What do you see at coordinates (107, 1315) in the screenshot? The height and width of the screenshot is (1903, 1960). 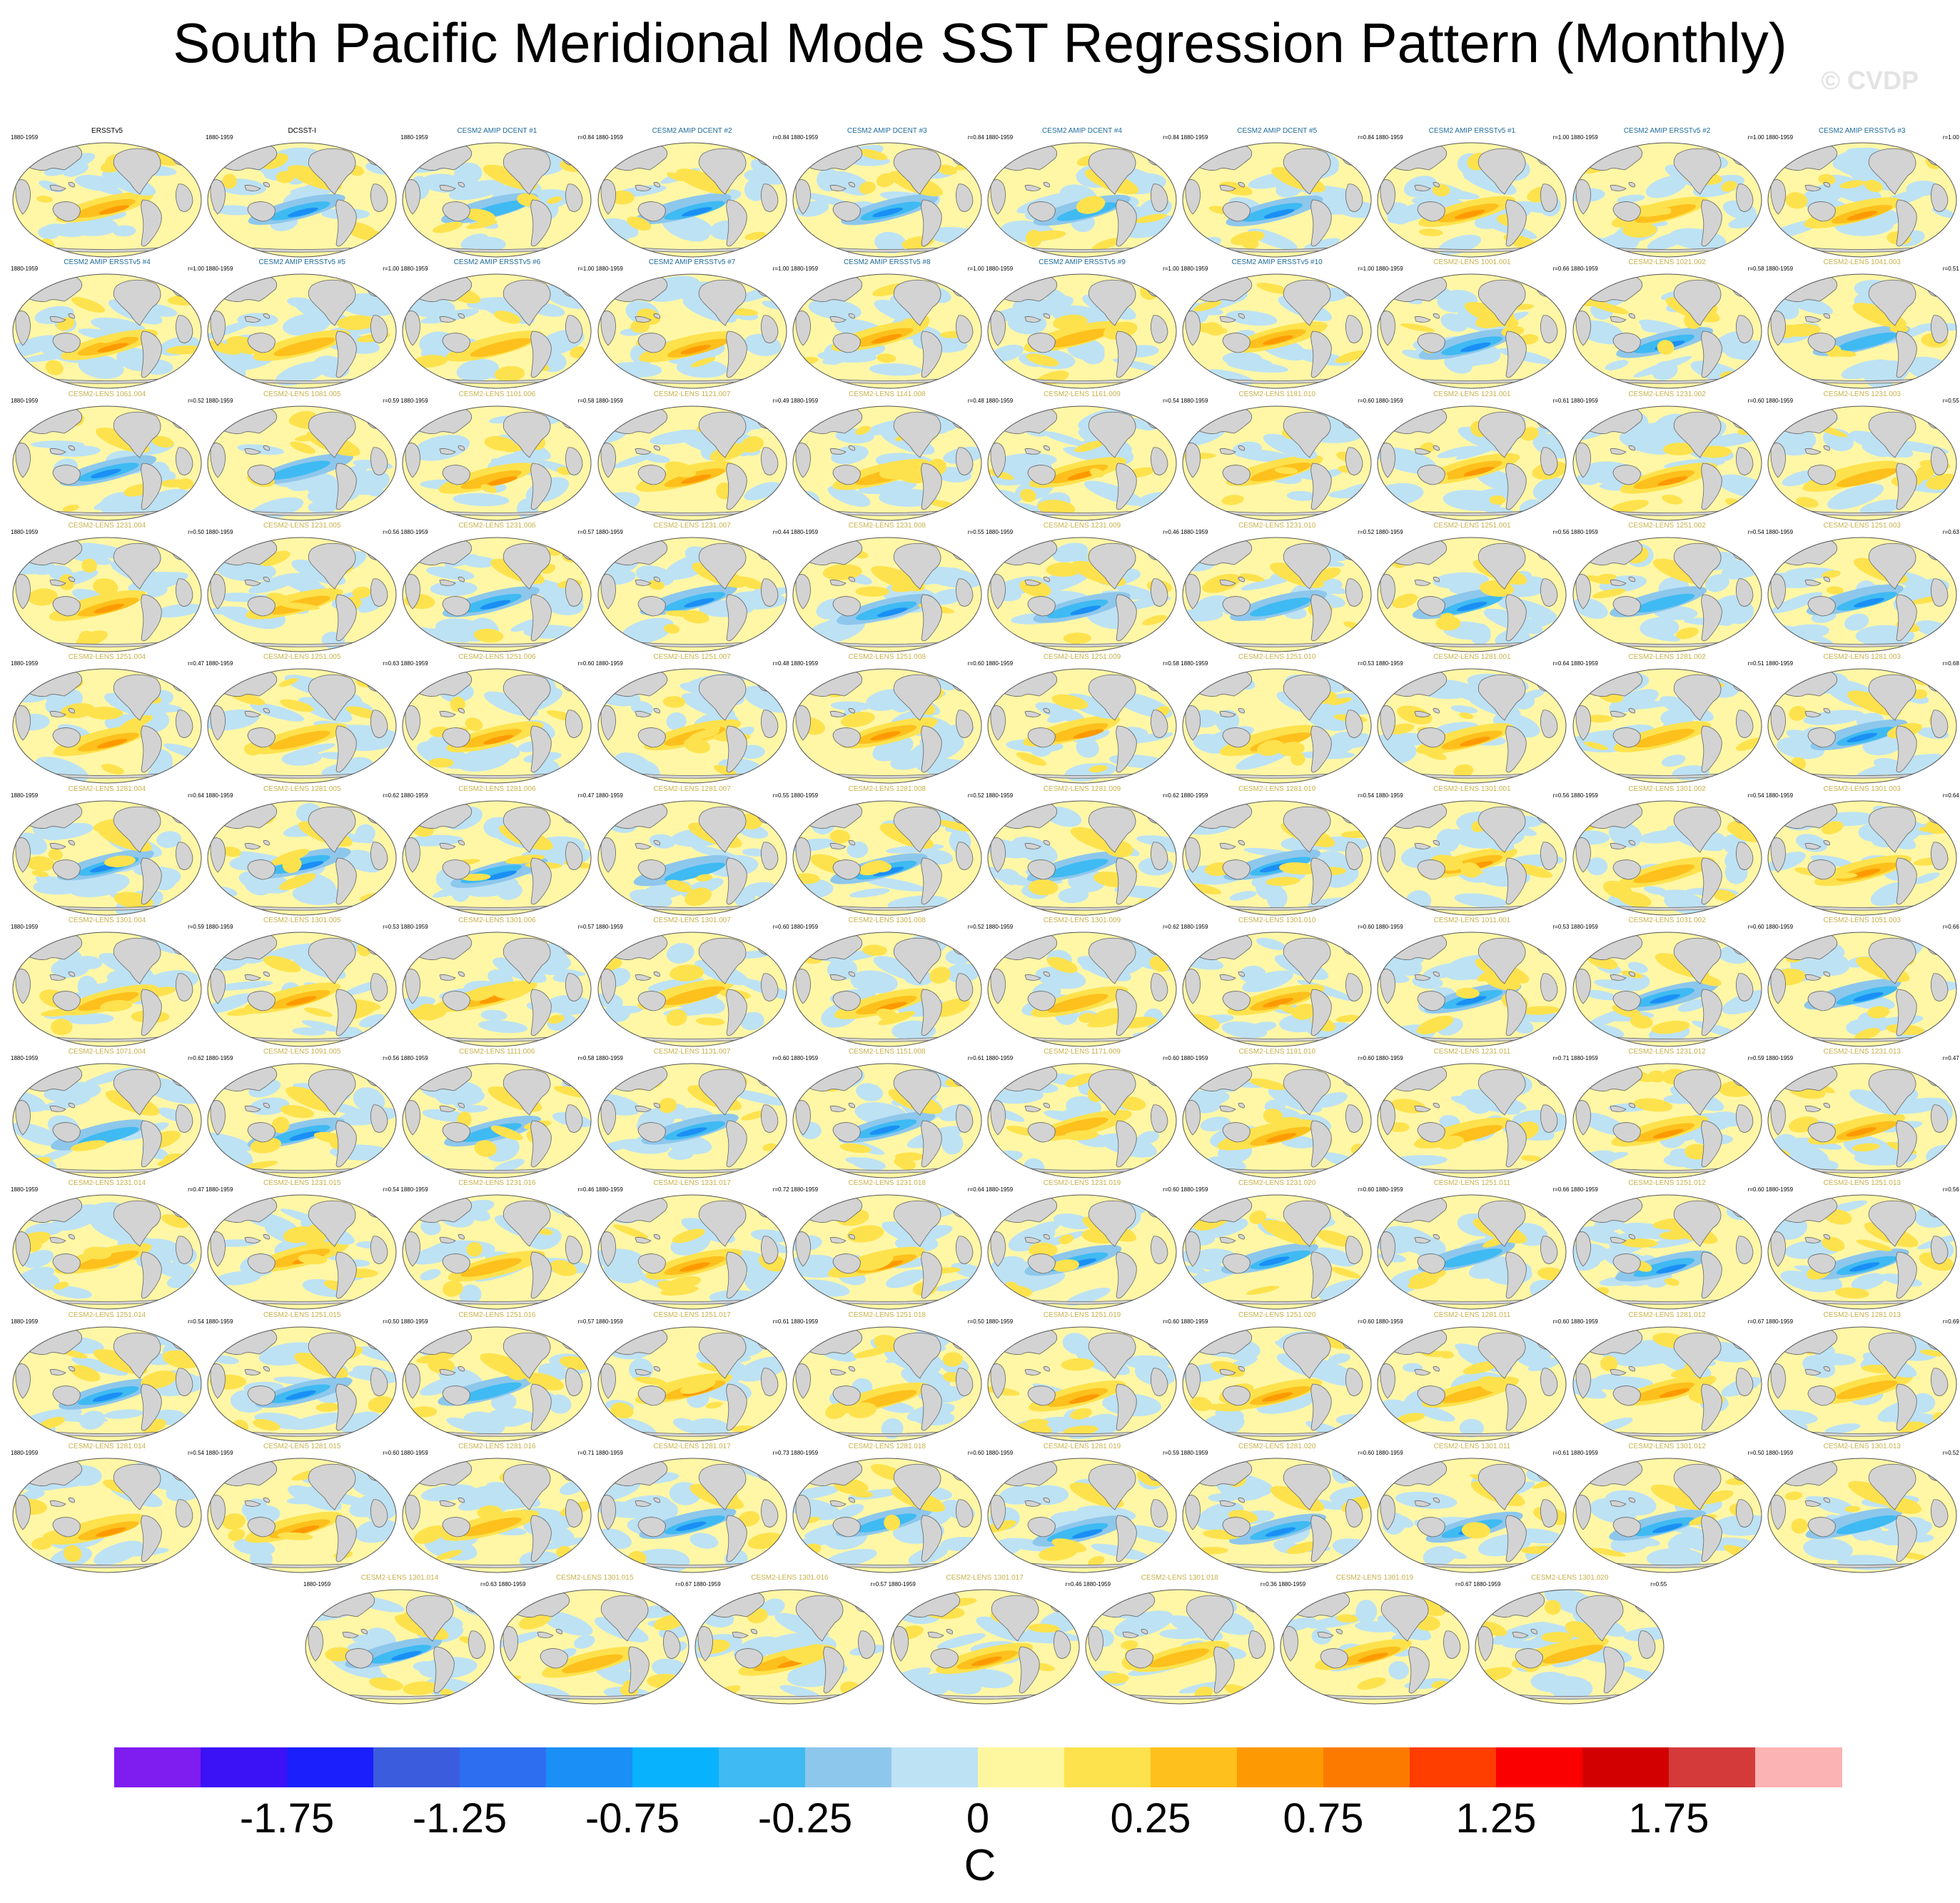 I see `panel-title: CESM2-LENS 1251.014` at bounding box center [107, 1315].